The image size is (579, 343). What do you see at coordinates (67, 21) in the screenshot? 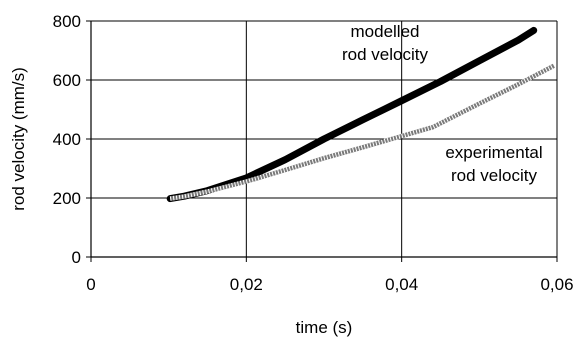
I see `y-tick-label: 800` at bounding box center [67, 21].